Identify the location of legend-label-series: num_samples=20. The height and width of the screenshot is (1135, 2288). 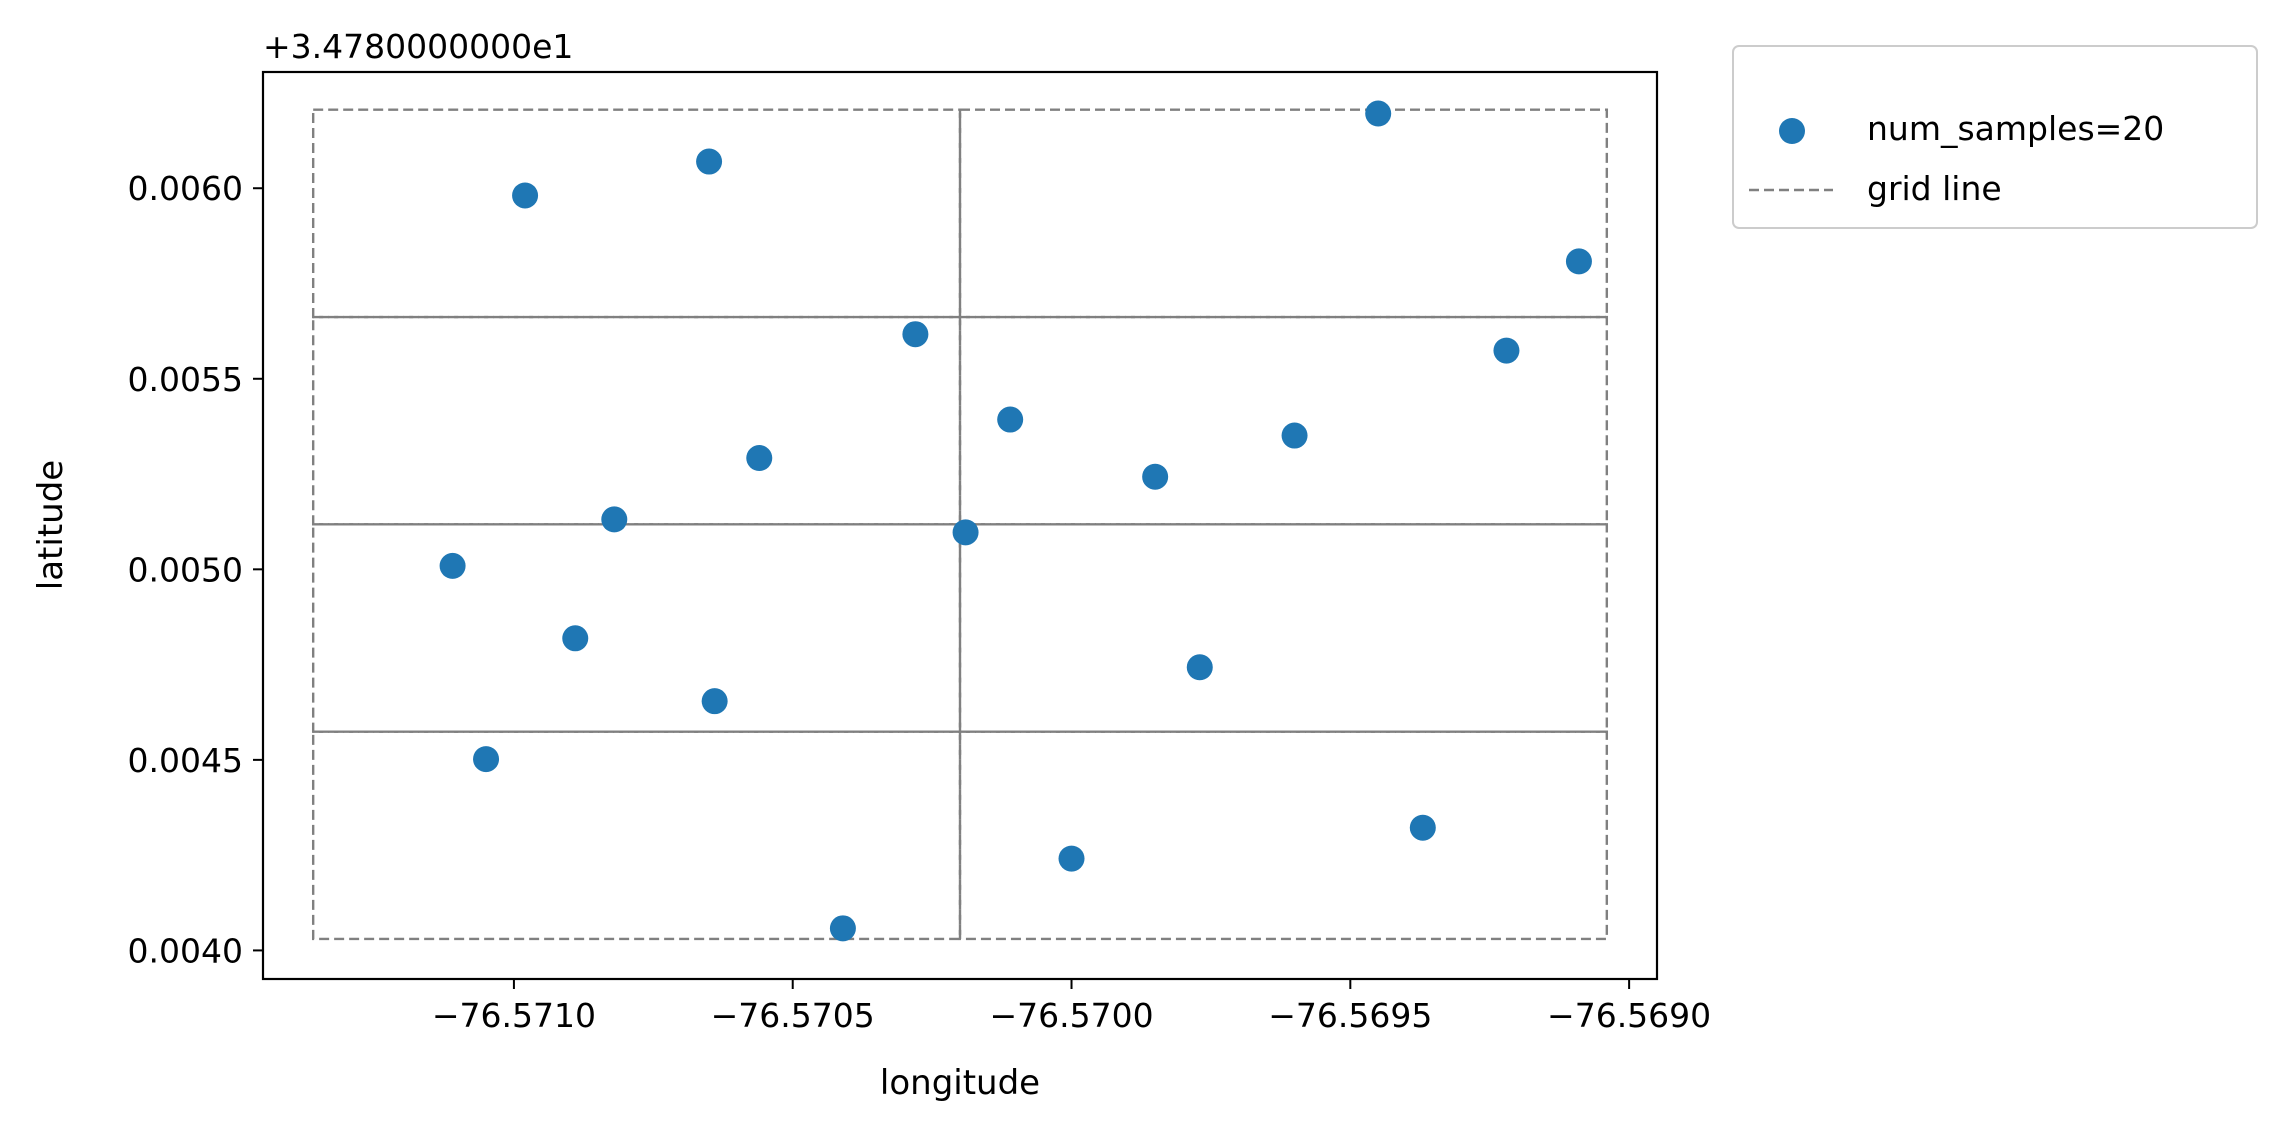
(2015, 128).